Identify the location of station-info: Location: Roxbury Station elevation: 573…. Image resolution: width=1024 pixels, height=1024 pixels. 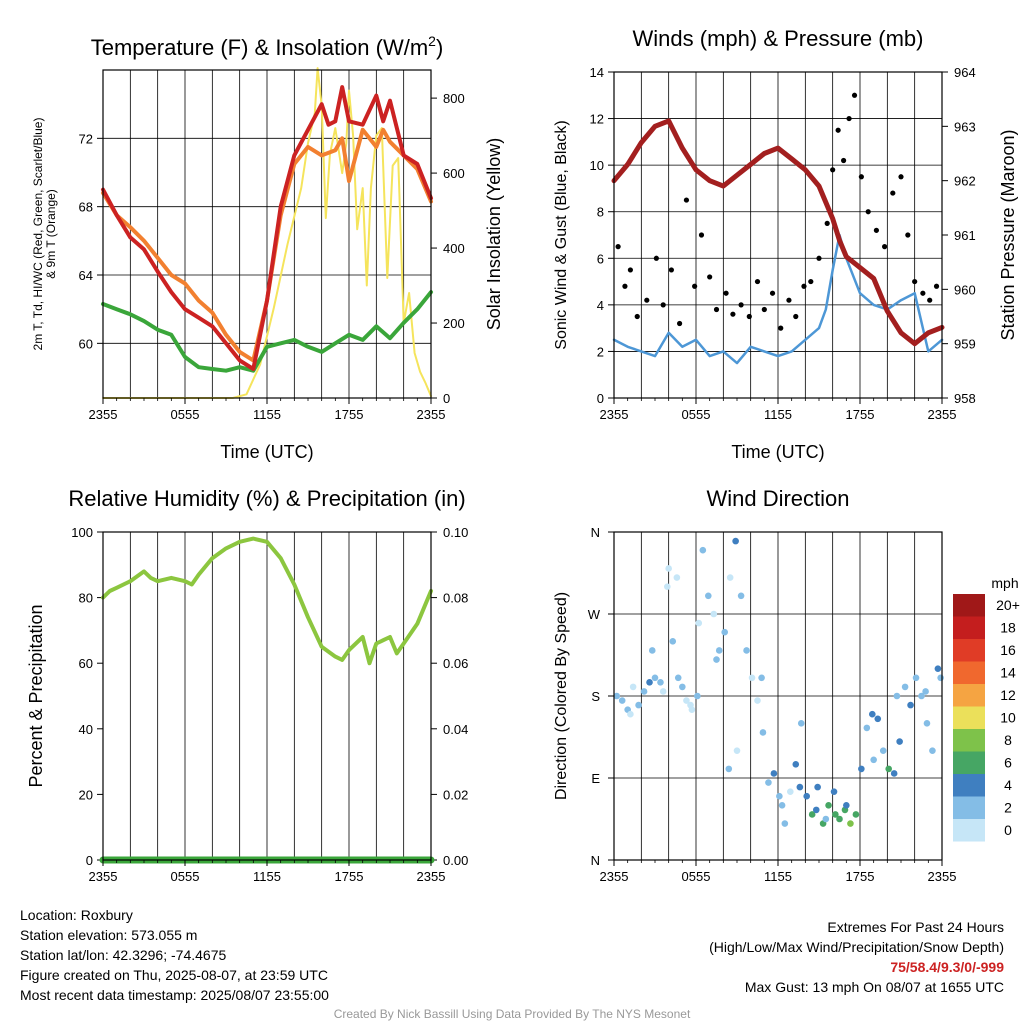
(174, 955).